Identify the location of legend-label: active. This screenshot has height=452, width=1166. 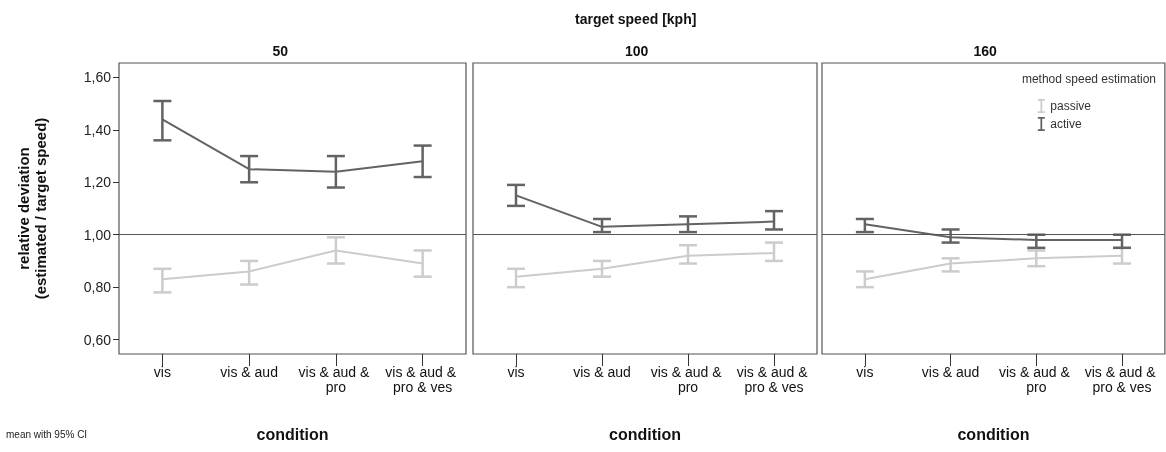
(1066, 124).